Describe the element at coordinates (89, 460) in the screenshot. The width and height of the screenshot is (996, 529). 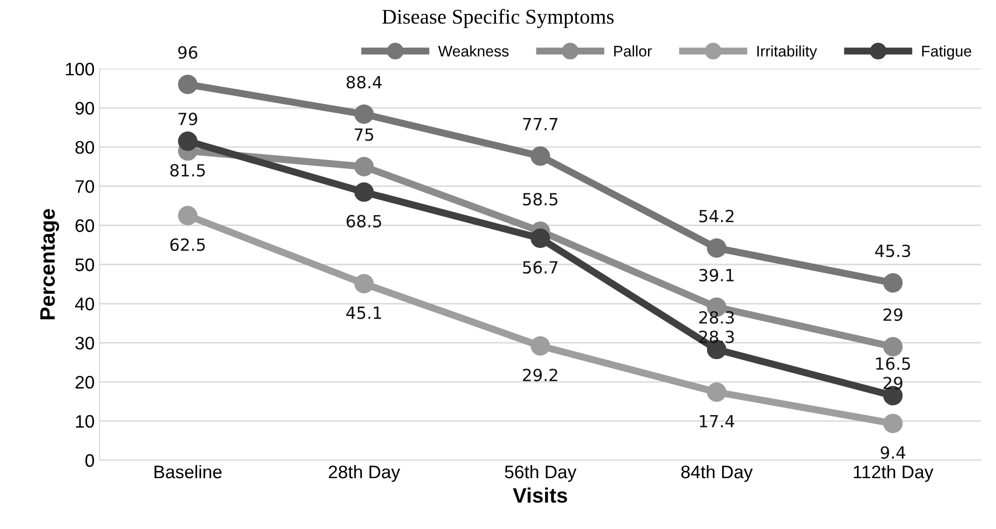
I see `y-tick-label: 0` at that location.